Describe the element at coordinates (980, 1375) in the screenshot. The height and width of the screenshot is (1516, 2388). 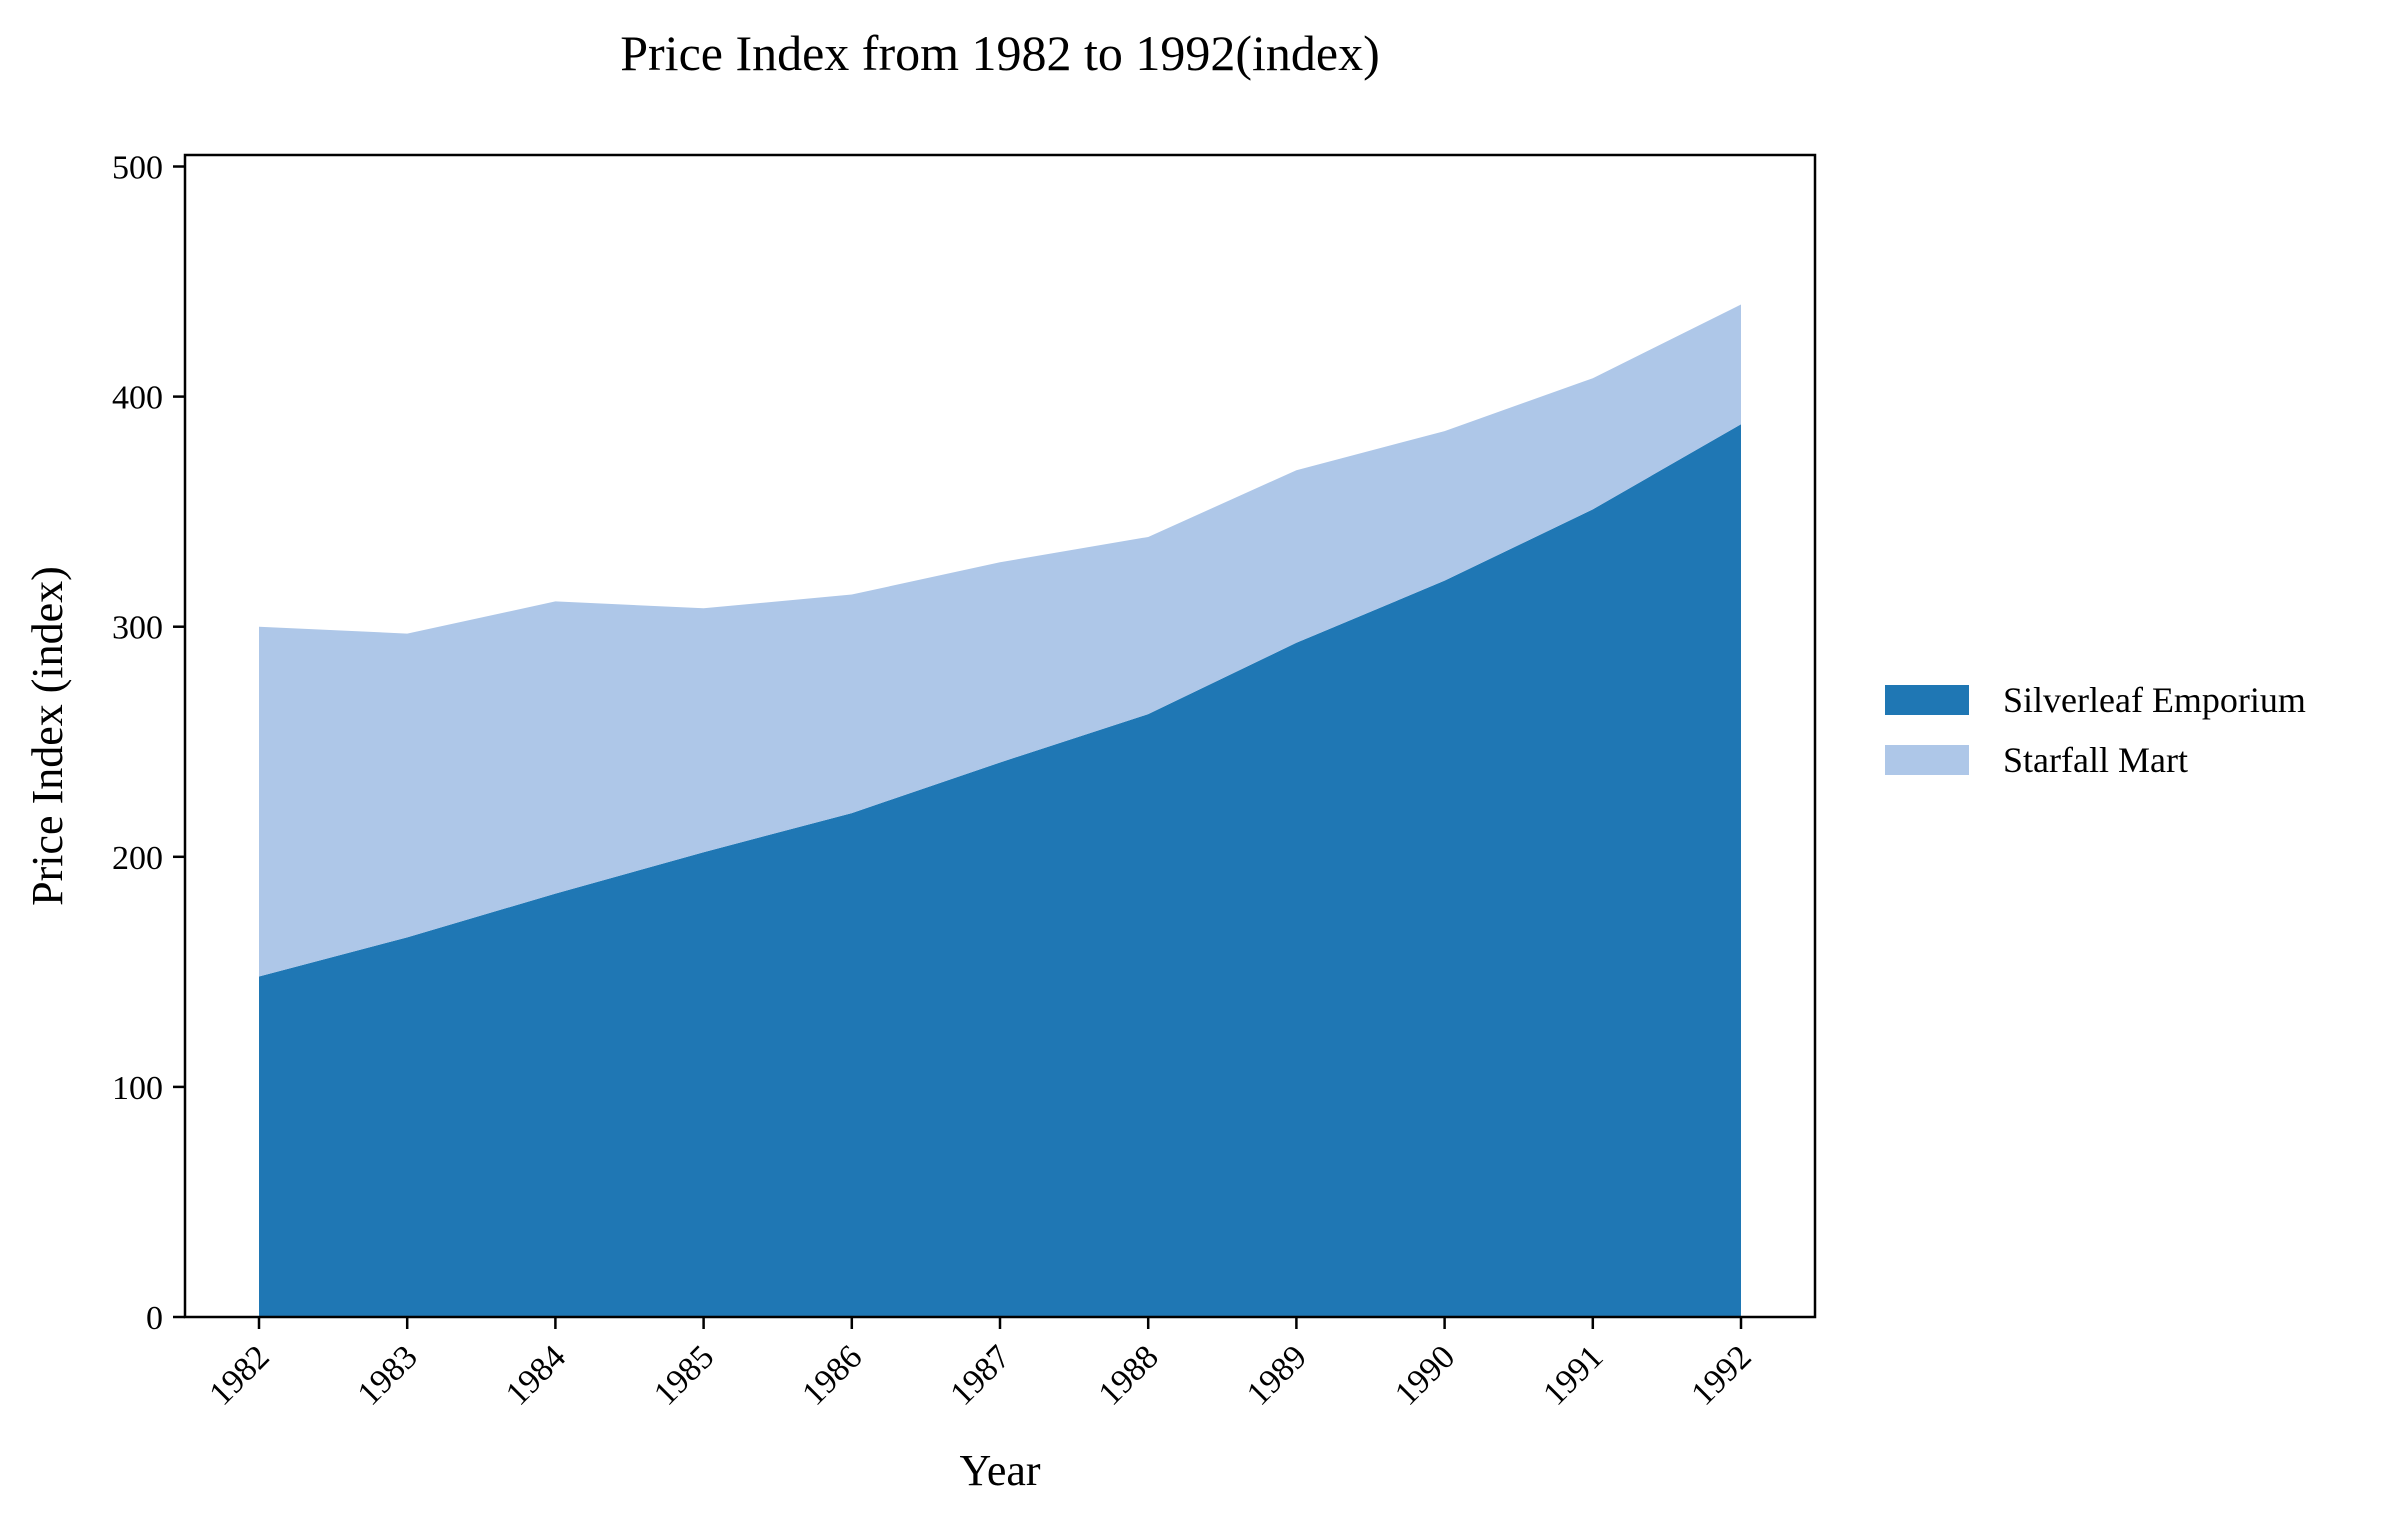
I see `x-tick-label: 1987` at that location.